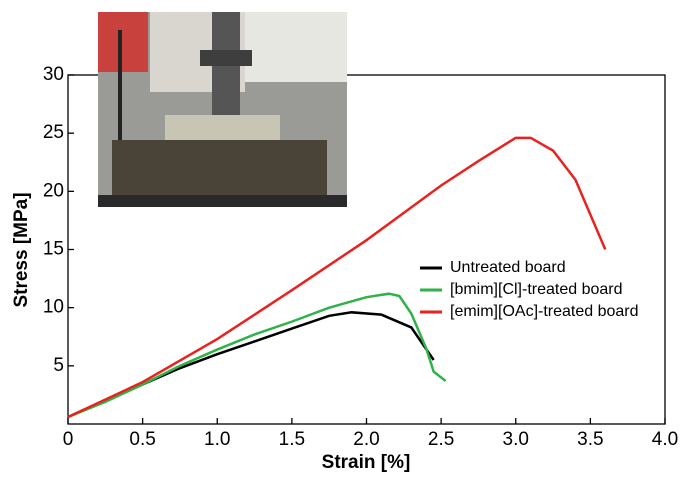  What do you see at coordinates (53, 74) in the screenshot?
I see `y-tick-label: 30` at bounding box center [53, 74].